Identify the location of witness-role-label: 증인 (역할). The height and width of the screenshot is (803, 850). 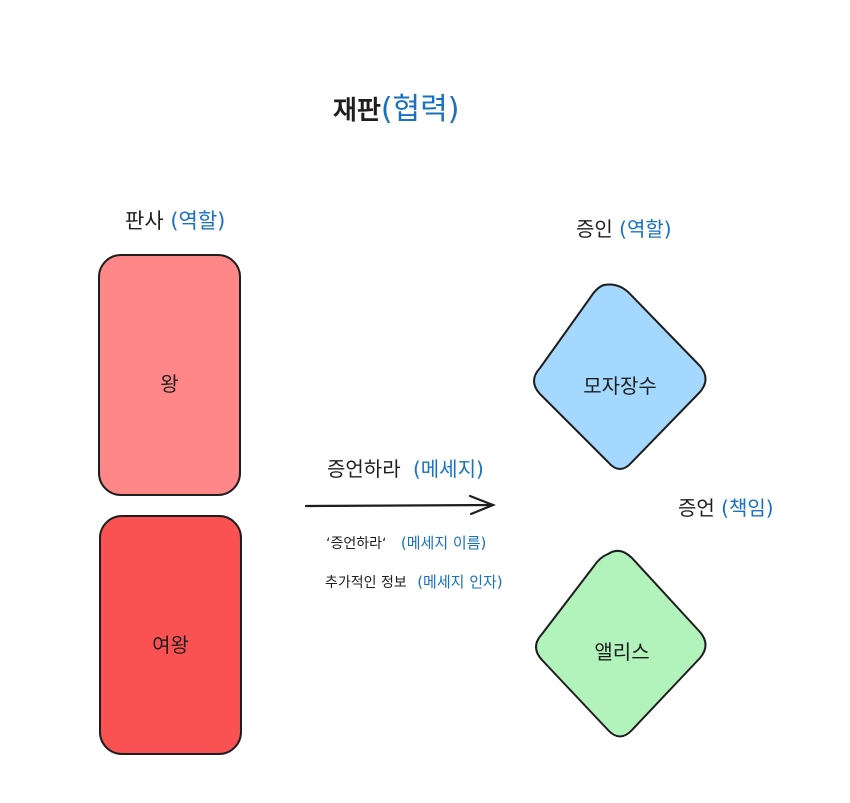
(624, 227).